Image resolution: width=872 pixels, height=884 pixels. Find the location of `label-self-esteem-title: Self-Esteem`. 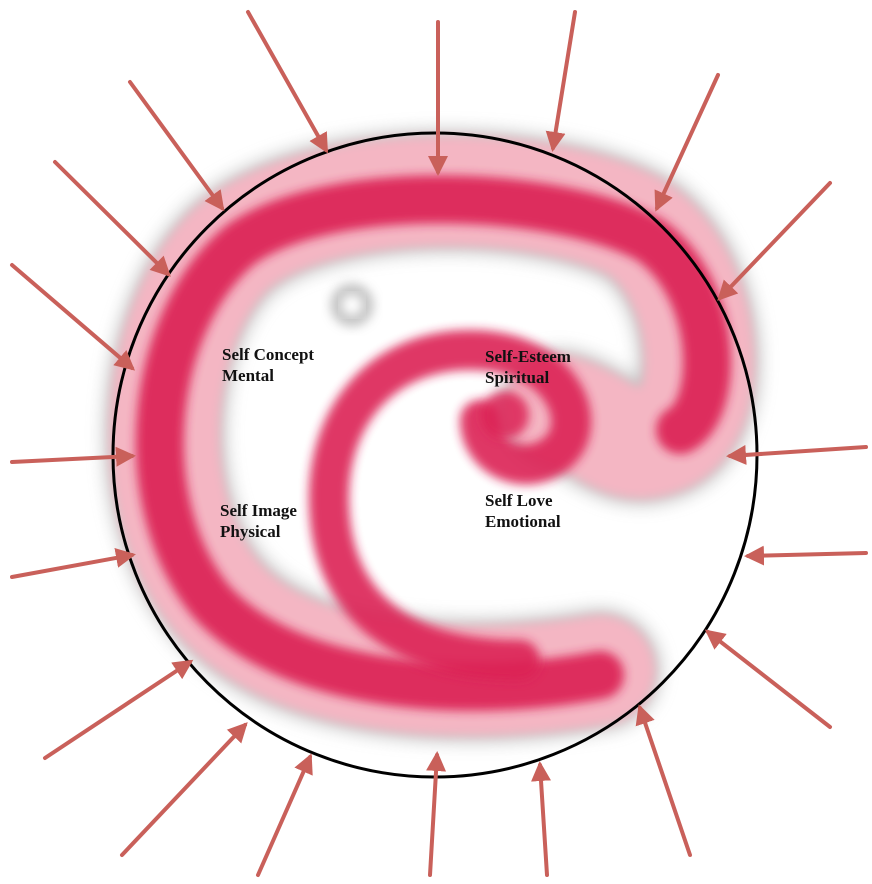

label-self-esteem-title: Self-Esteem is located at coordinates (528, 356).